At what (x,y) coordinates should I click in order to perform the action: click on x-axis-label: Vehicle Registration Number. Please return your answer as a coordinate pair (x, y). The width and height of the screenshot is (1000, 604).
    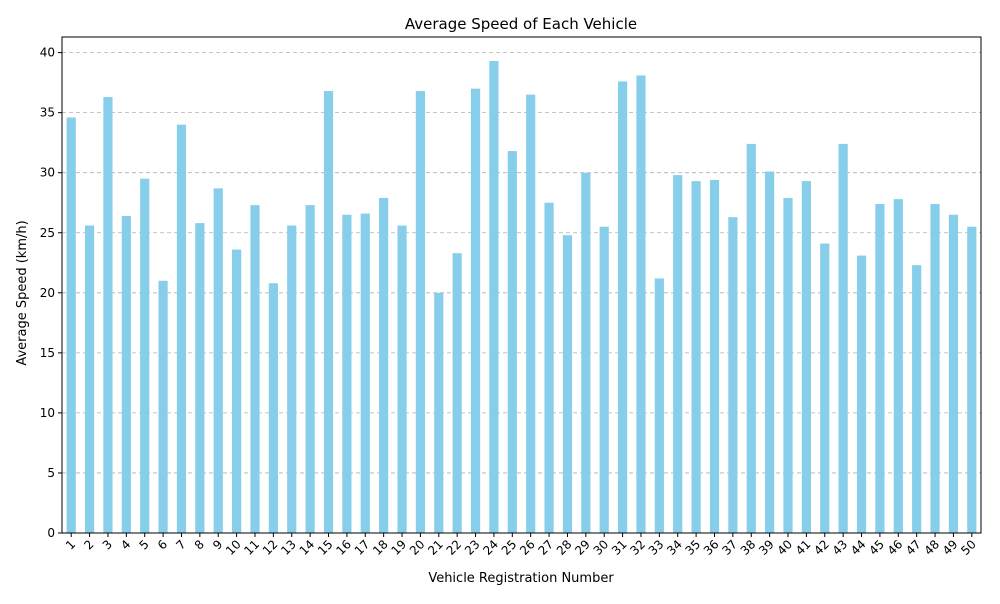
    Looking at the image, I should click on (521, 578).